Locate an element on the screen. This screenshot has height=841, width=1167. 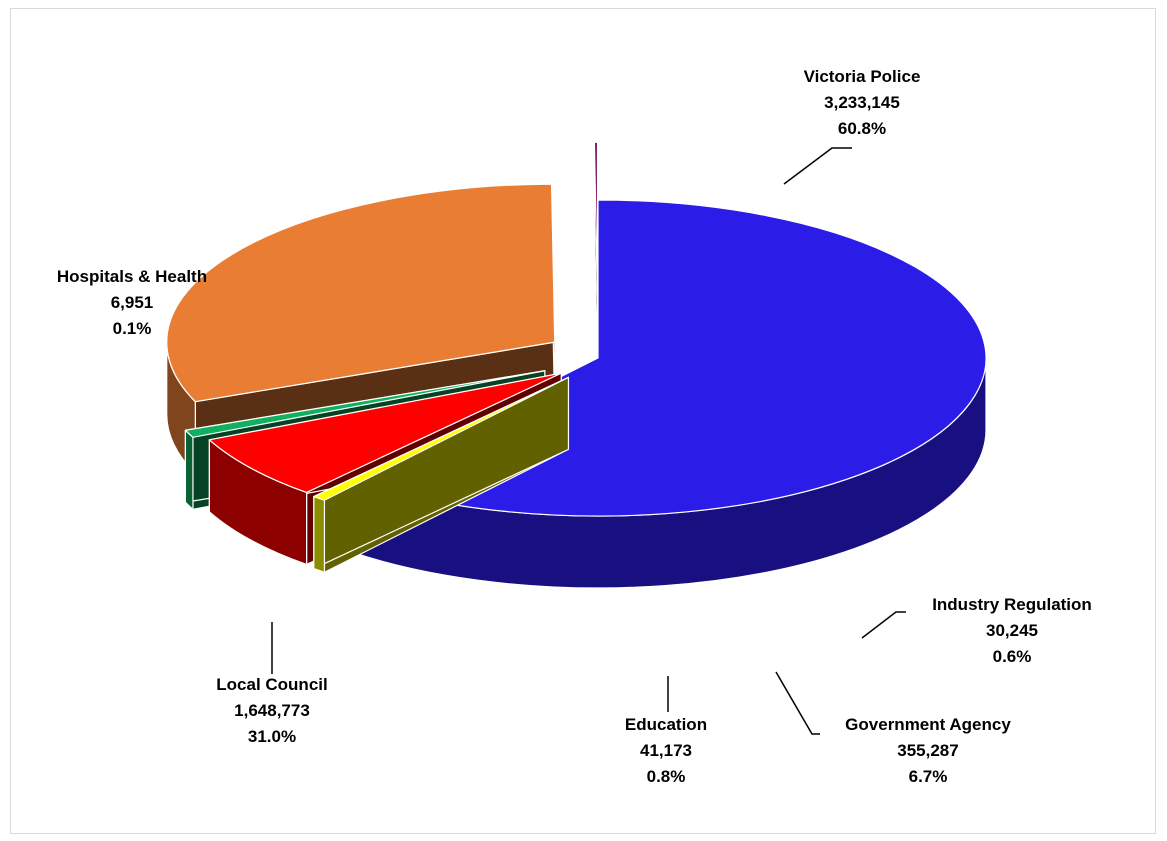
leader-line-victoria-police is located at coordinates (817, 166).